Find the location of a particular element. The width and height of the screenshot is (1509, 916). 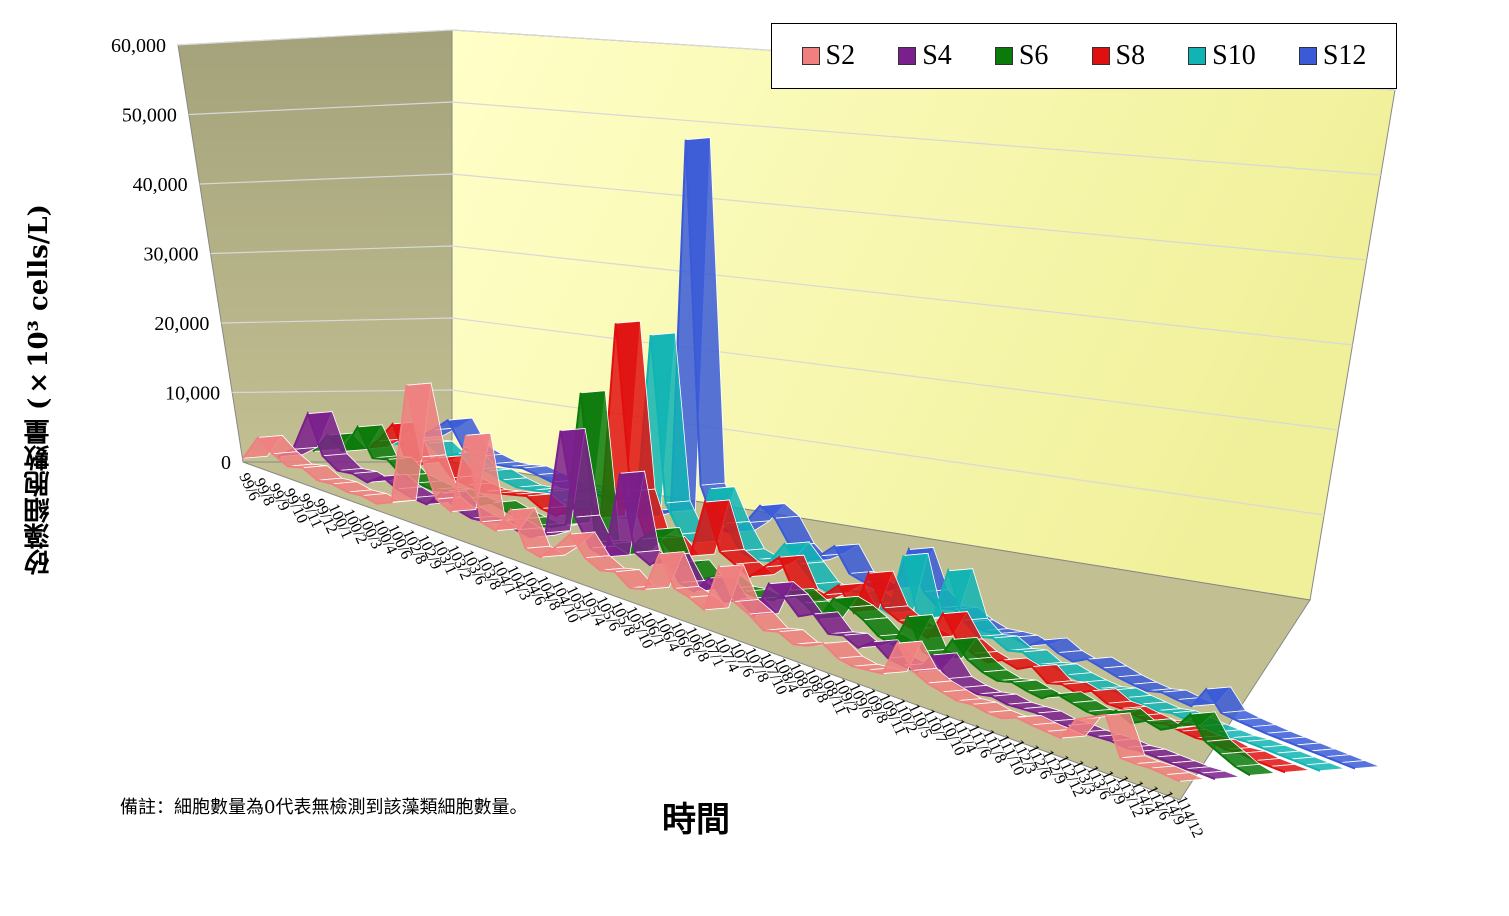

legend-label: S8 is located at coordinates (1130, 55).